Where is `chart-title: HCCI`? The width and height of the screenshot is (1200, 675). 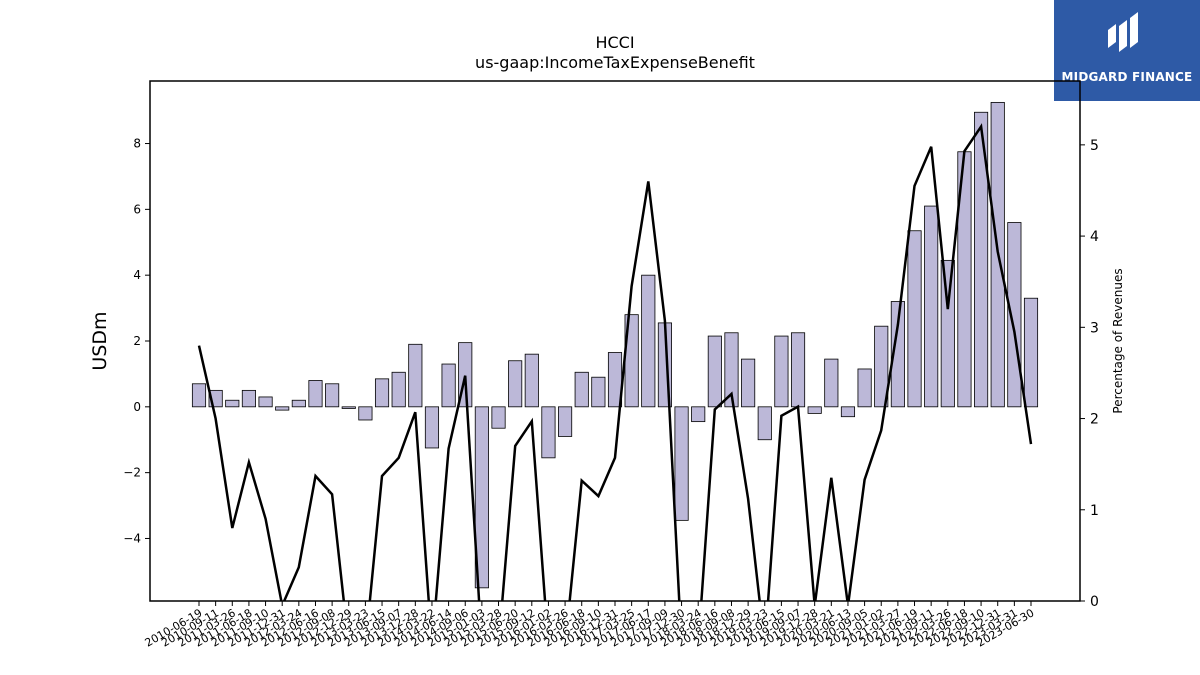 chart-title: HCCI is located at coordinates (614, 42).